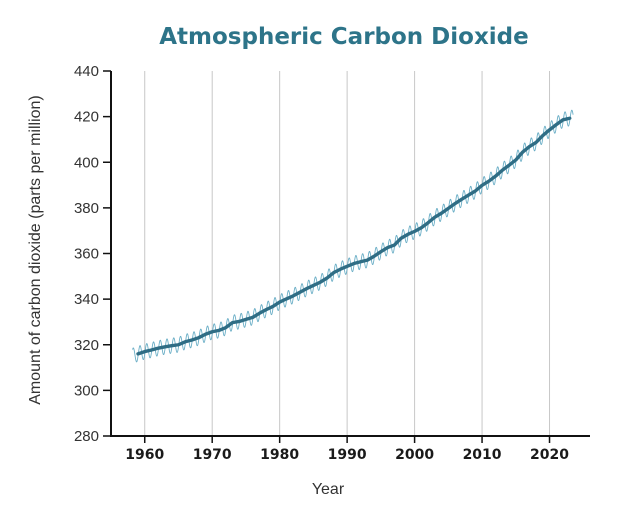 This screenshot has width=640, height=511. I want to click on y-tick-label-400: 400, so click(86, 162).